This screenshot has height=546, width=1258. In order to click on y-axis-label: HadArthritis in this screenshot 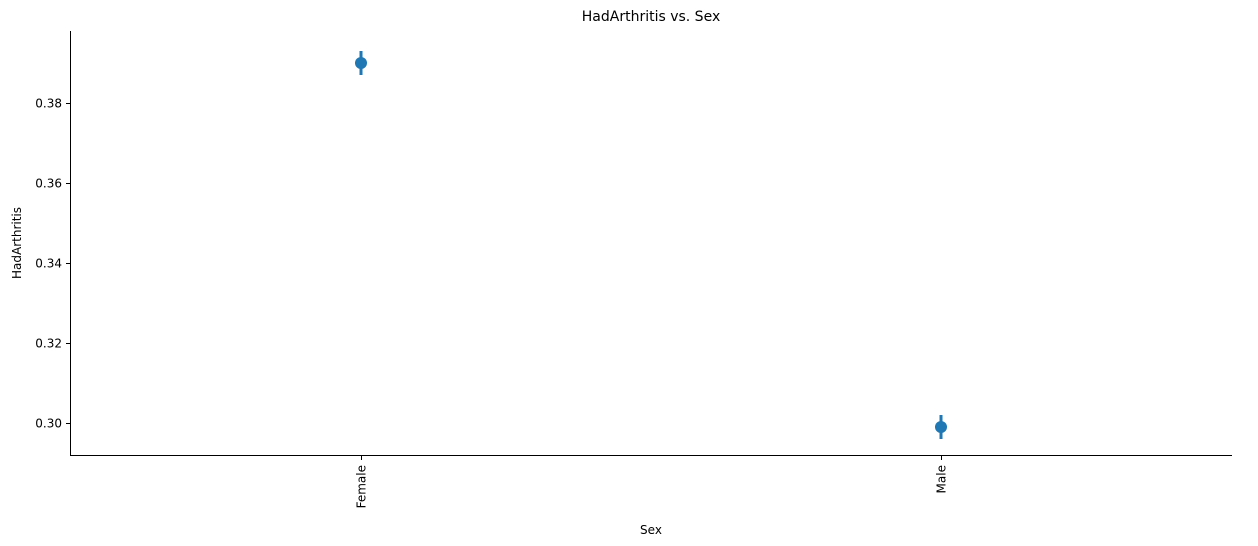, I will do `click(17, 243)`.